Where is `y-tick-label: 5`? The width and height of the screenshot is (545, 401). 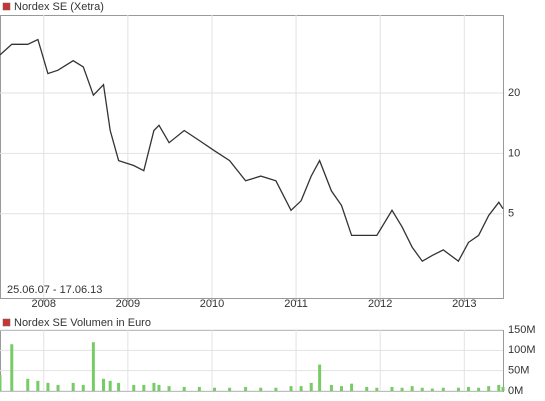
y-tick-label: 5 is located at coordinates (511, 214).